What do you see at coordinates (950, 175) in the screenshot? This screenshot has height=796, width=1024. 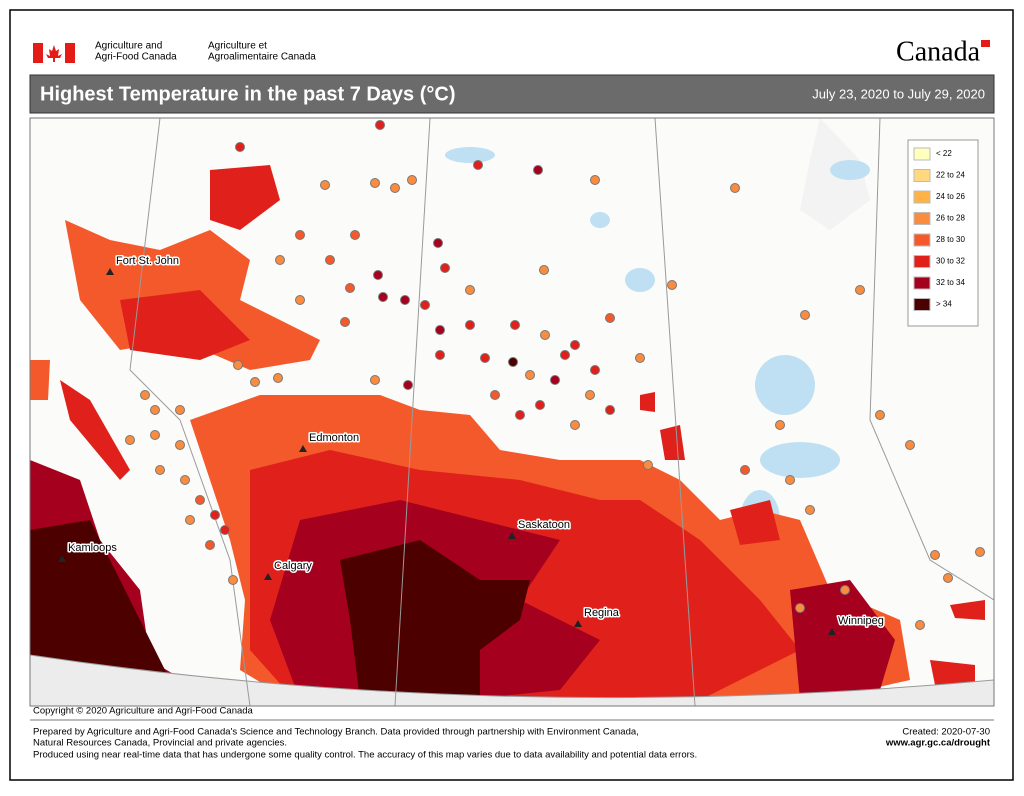 I see `legend-label: 22 to 24` at bounding box center [950, 175].